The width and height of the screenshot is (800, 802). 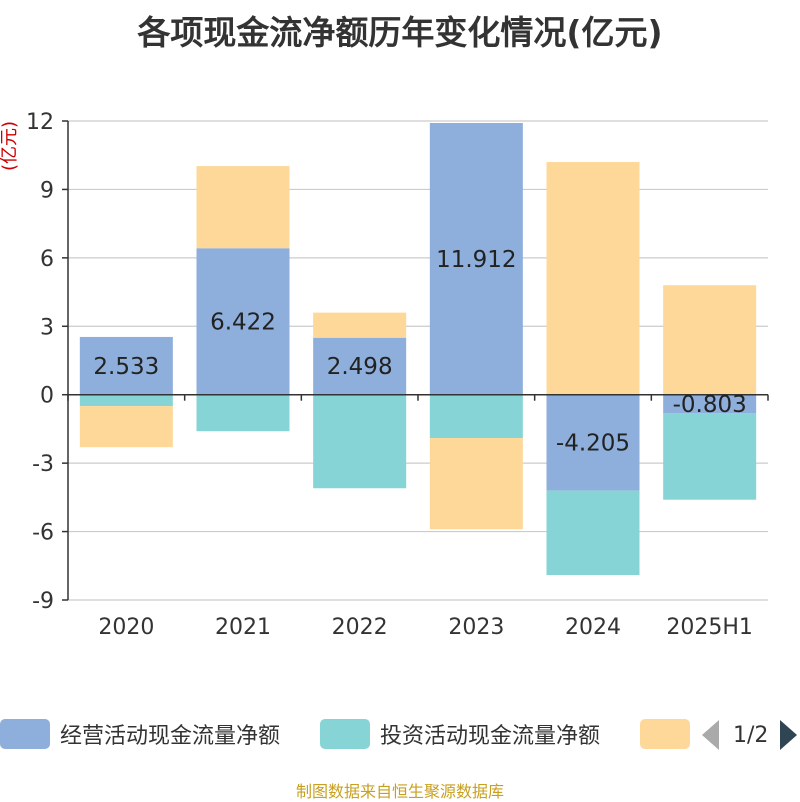 I want to click on bar-investing-2020, so click(x=126, y=400).